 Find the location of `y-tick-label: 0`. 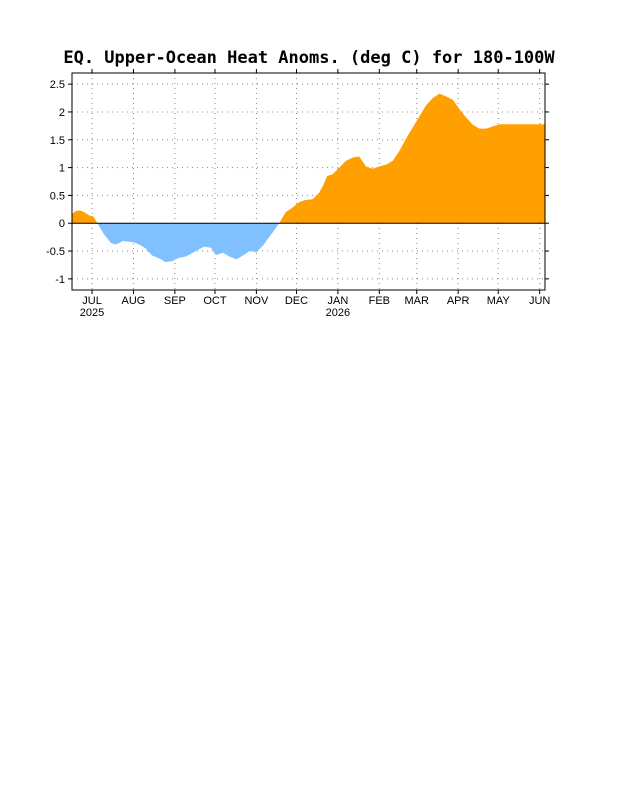

y-tick-label: 0 is located at coordinates (62, 224).